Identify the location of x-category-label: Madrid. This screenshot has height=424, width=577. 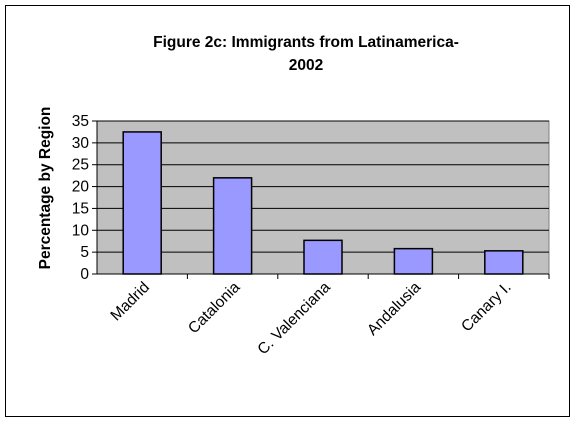
(130, 302).